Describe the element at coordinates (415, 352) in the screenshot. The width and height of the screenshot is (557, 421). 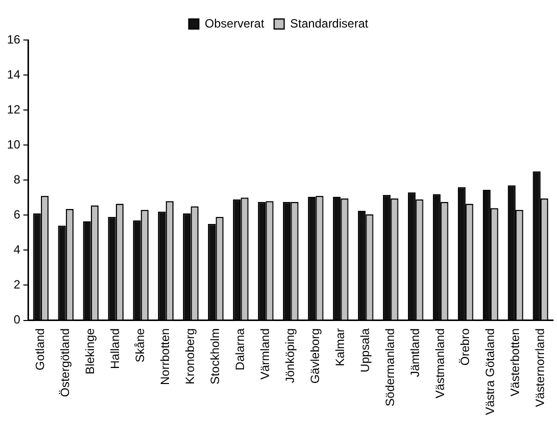
I see `x-tick-label: Jämtland` at that location.